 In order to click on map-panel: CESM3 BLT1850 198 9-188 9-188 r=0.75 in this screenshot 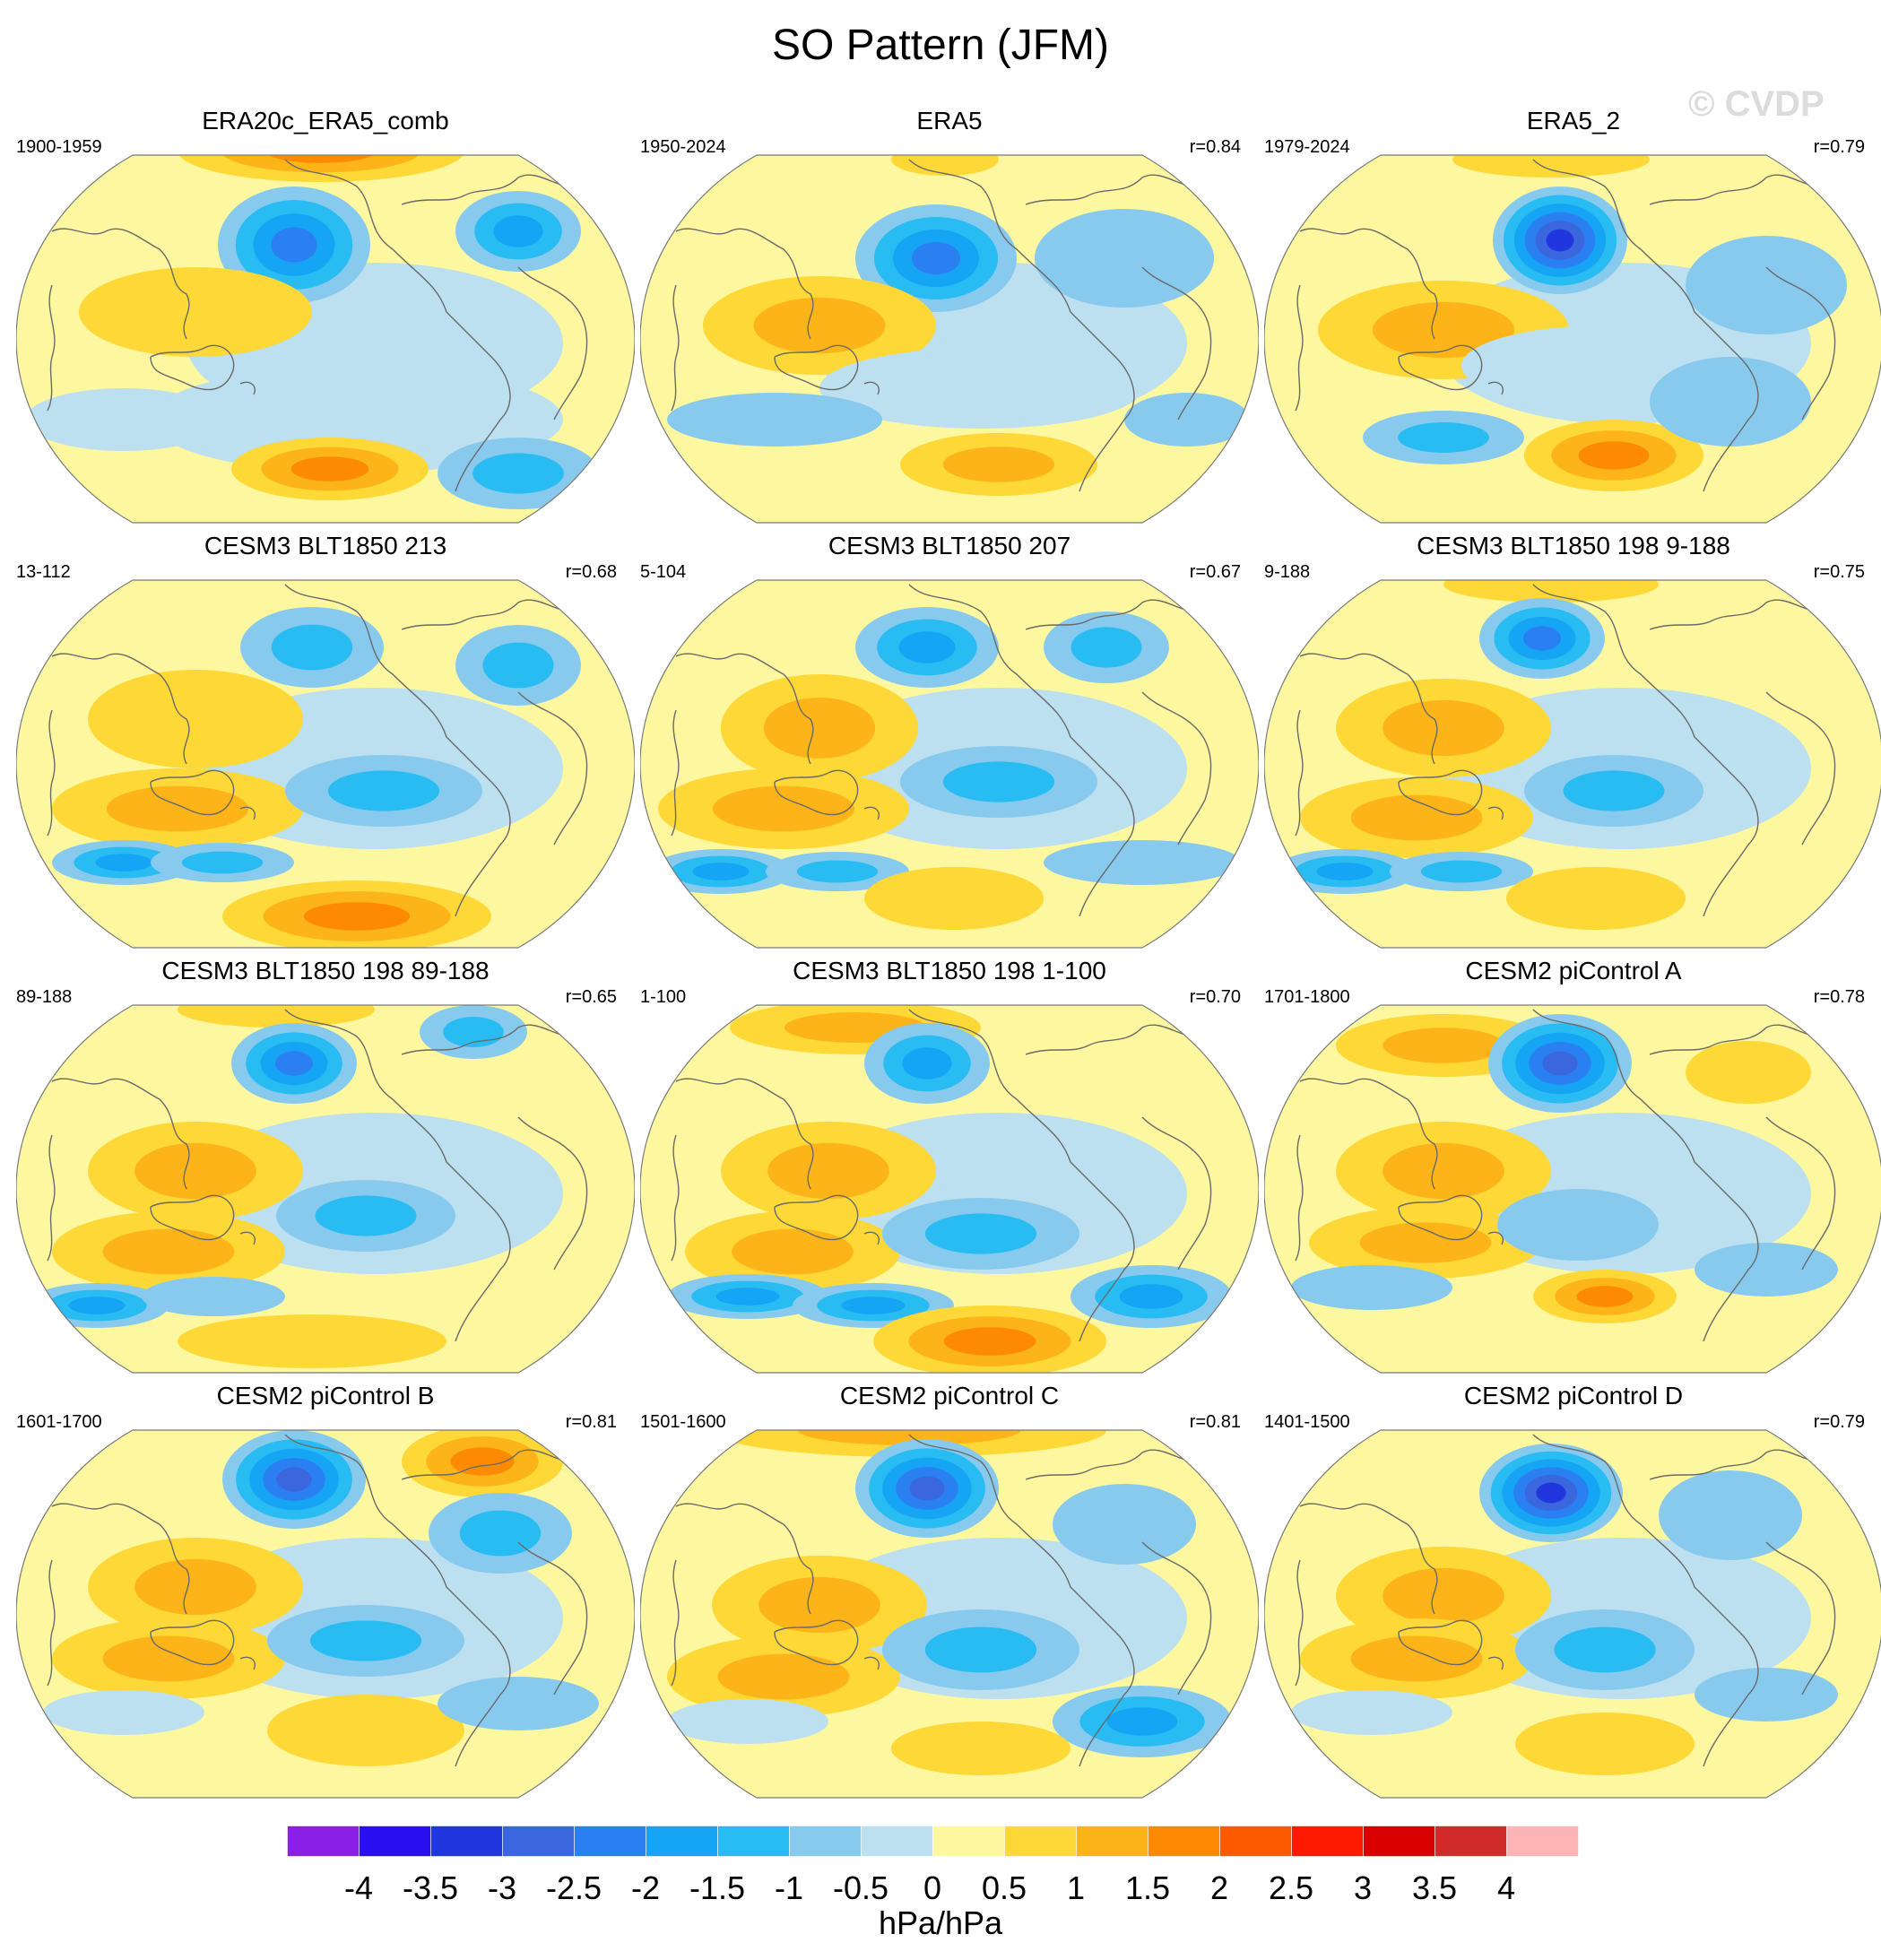, I will do `click(1572, 741)`.